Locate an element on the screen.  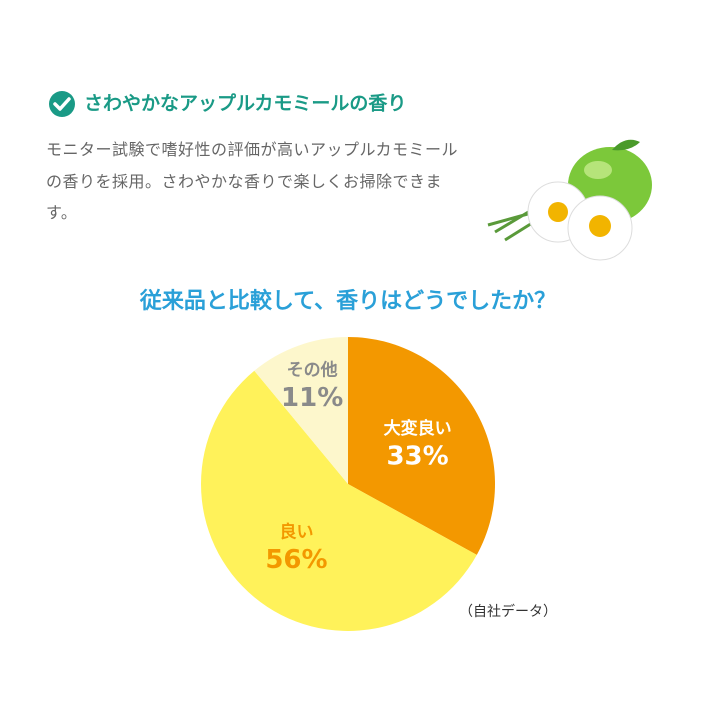
heading: さわやかなアップルカモミールの香り is located at coordinates (245, 103).